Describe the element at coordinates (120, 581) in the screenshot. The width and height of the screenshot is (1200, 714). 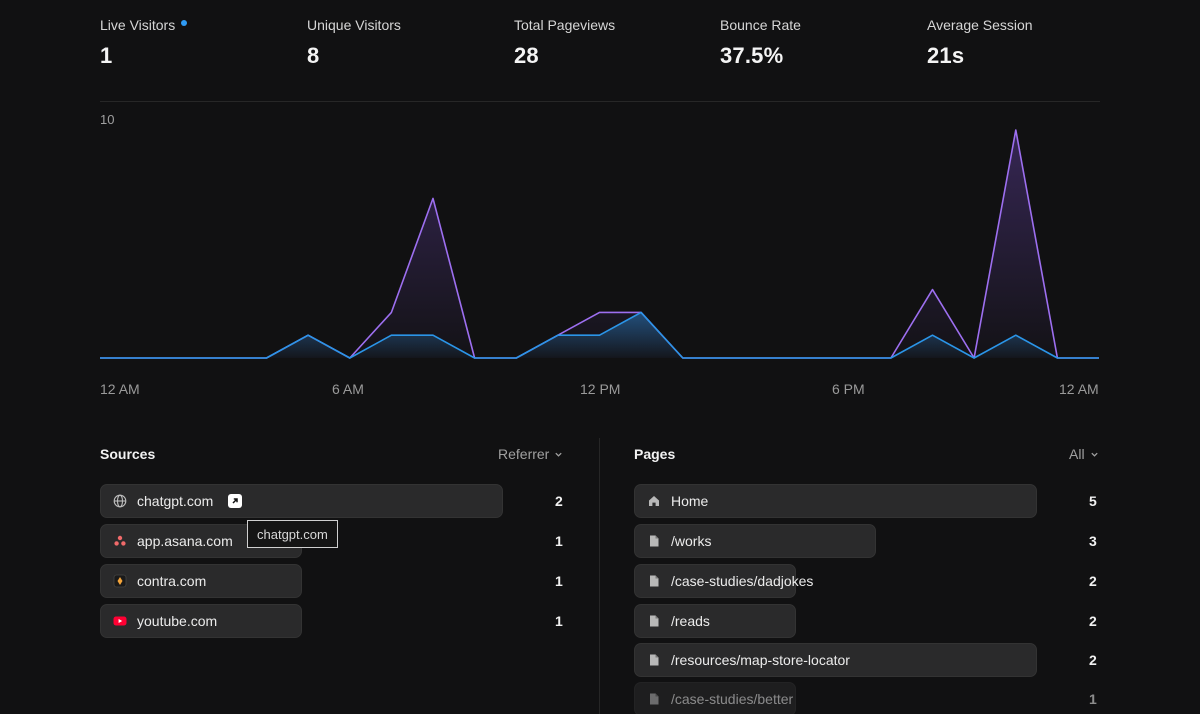
I see `contra-icon` at that location.